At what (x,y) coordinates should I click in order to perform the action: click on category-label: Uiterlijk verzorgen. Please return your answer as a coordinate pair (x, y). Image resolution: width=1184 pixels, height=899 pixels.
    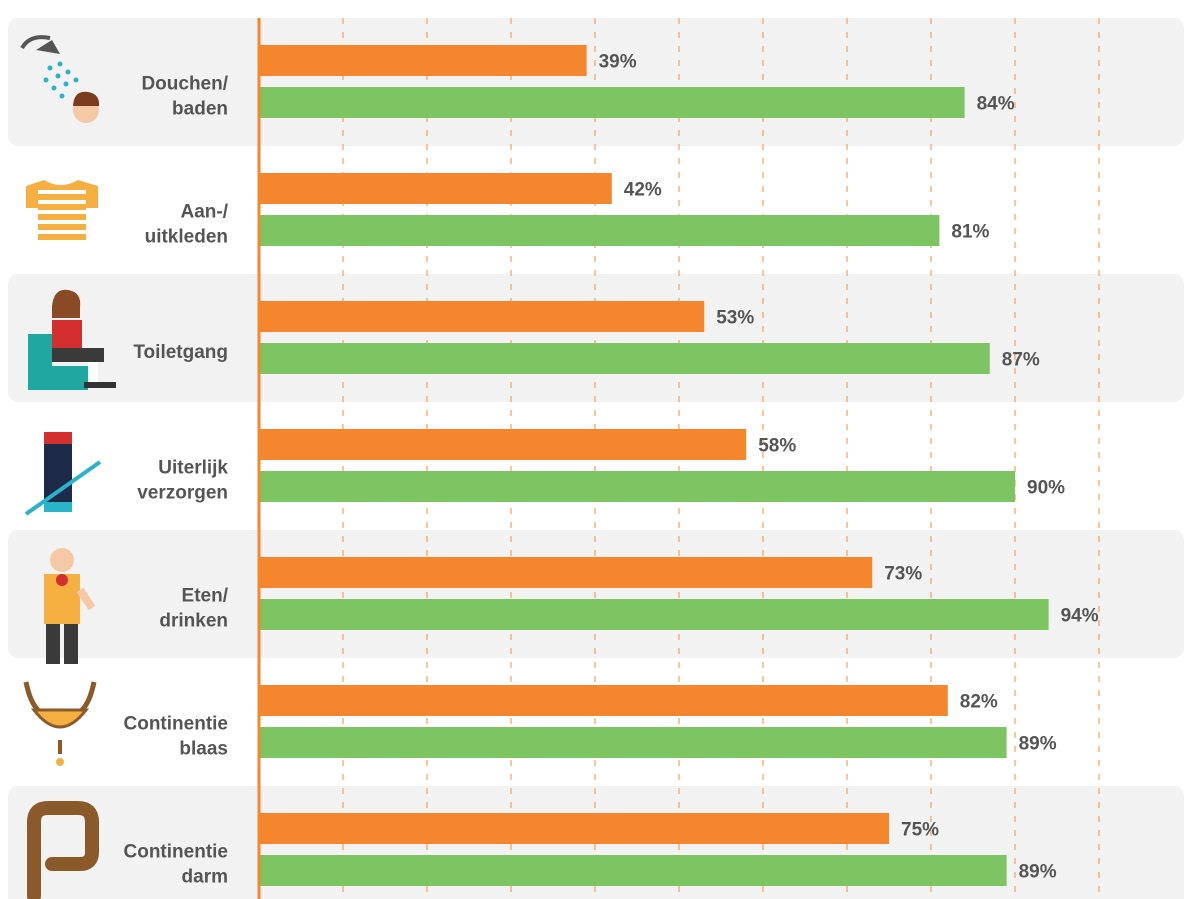
    Looking at the image, I should click on (182, 481).